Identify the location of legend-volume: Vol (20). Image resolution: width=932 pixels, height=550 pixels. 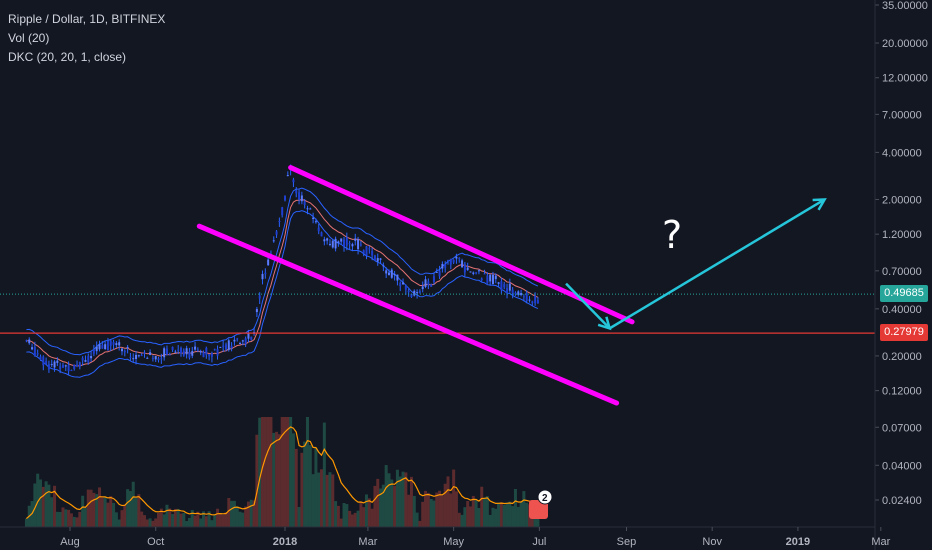
(29, 38).